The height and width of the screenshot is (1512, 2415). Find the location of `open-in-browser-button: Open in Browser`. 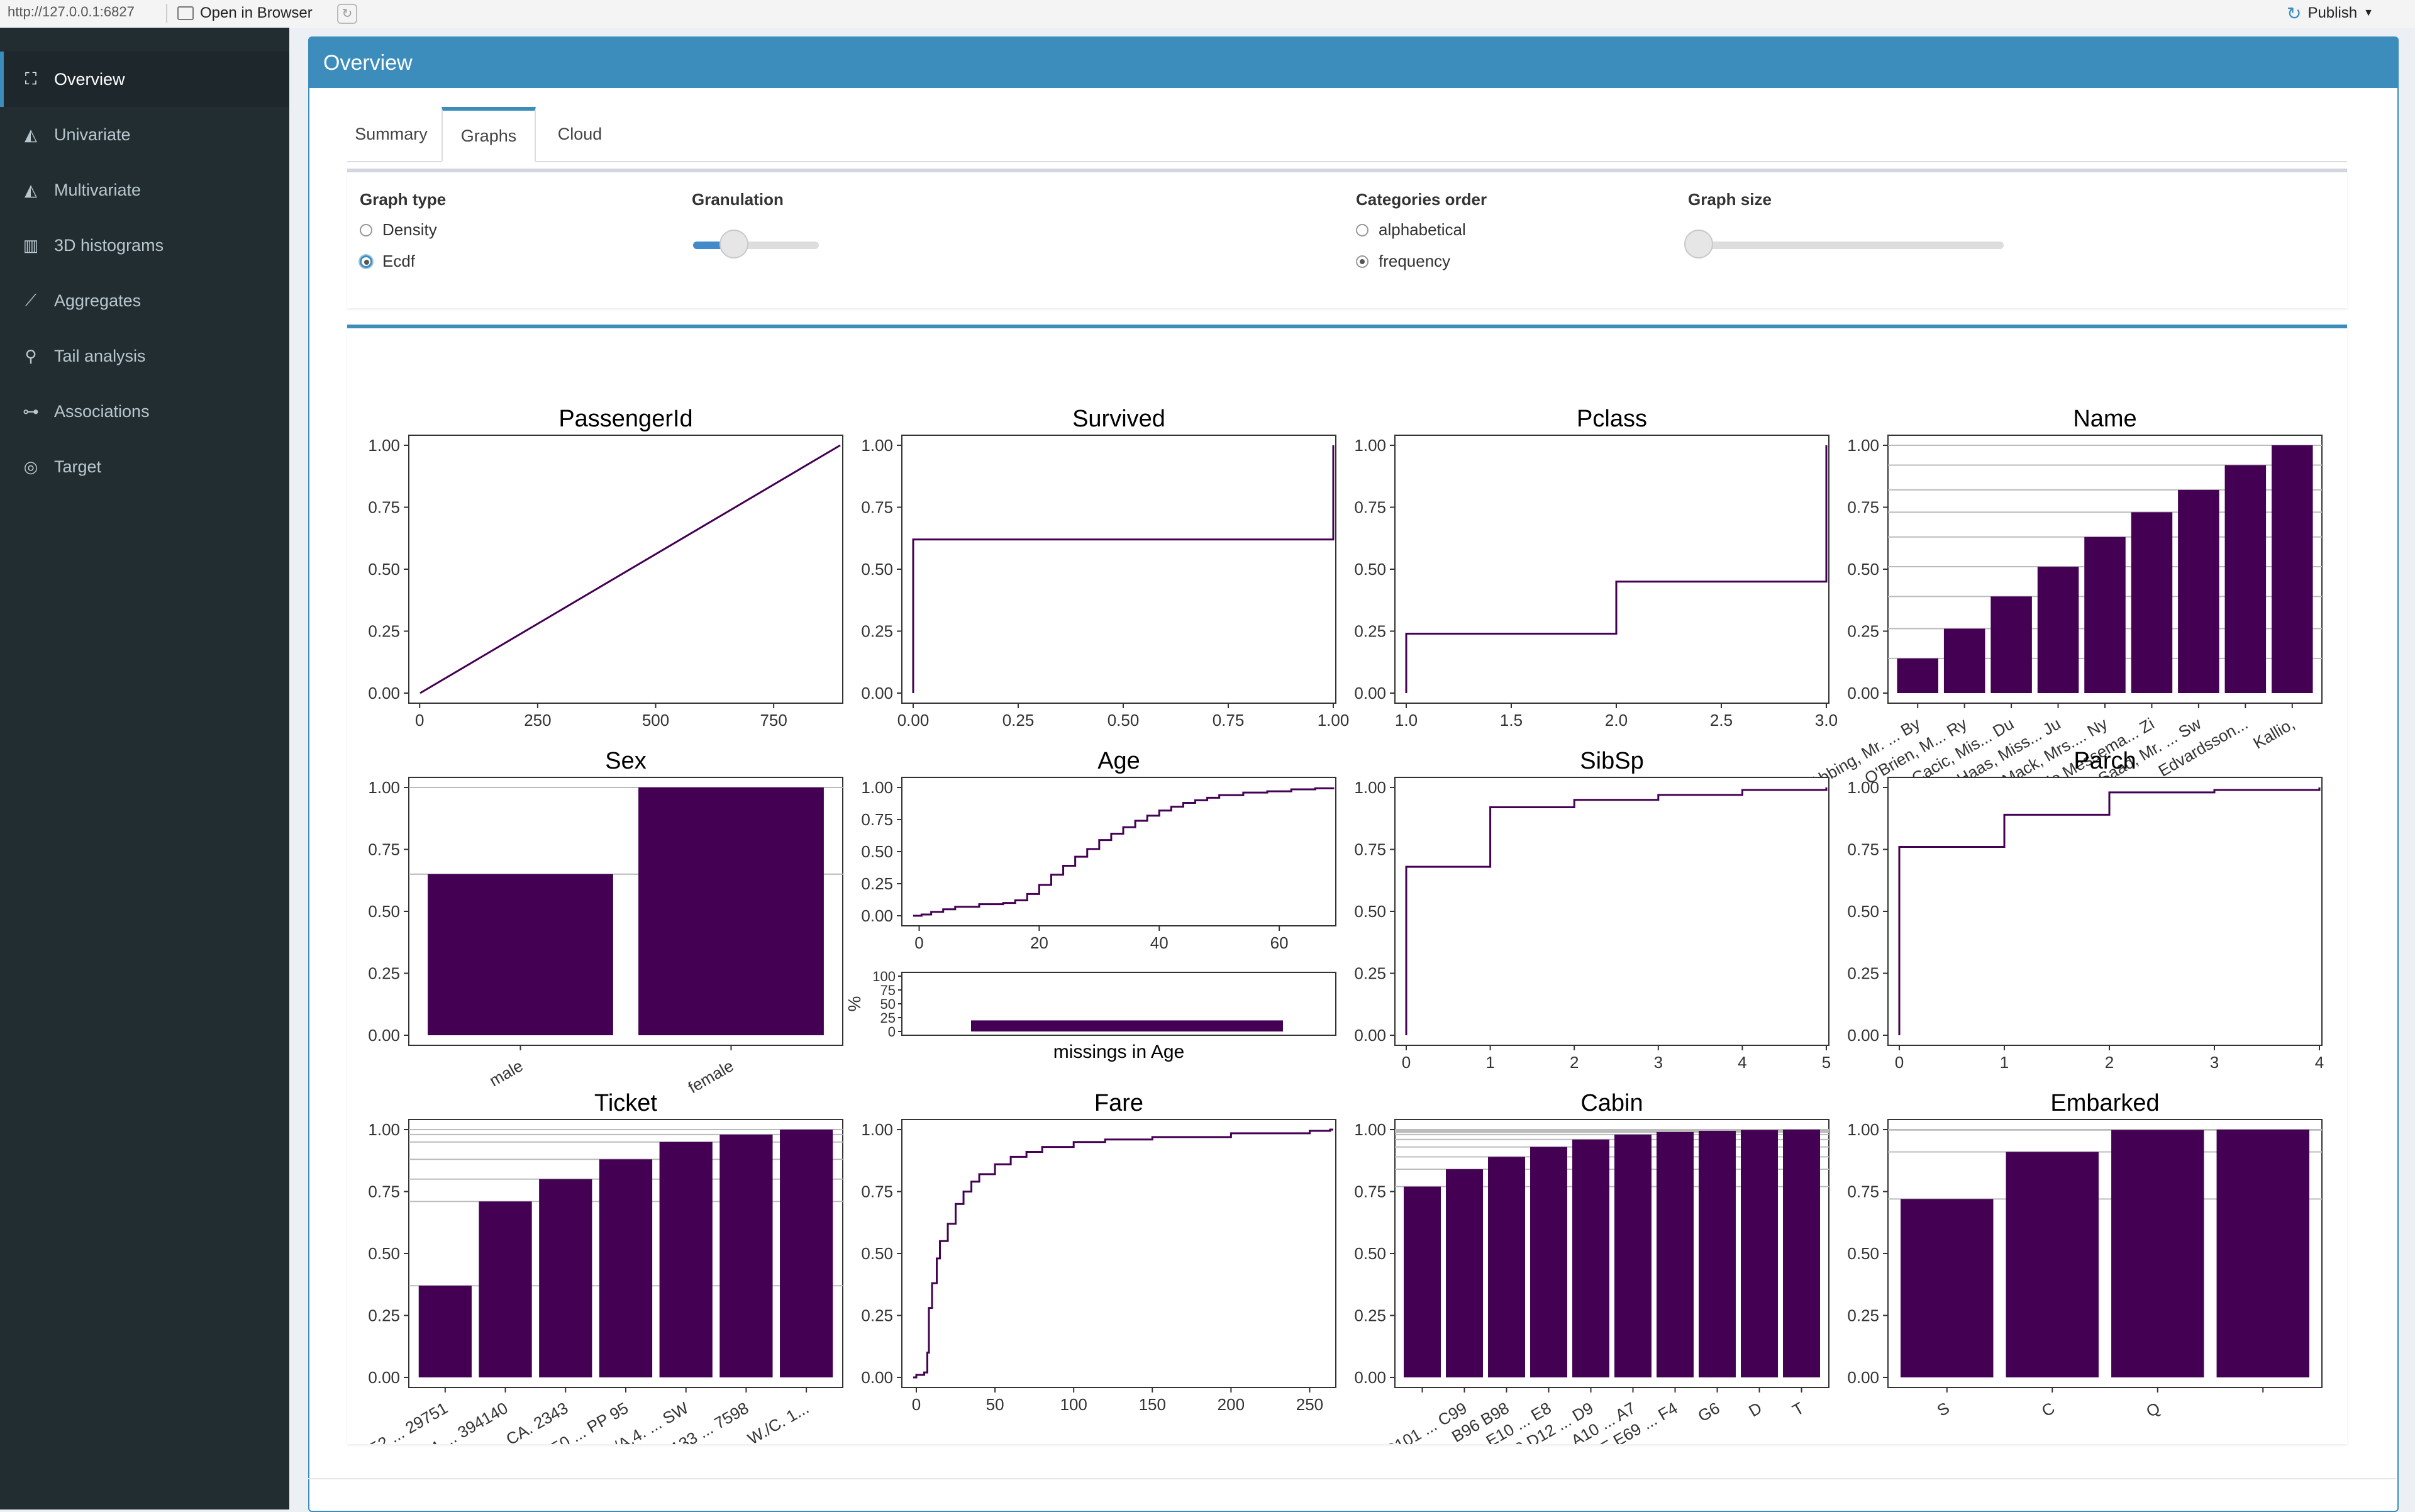

open-in-browser-button: Open in Browser is located at coordinates (245, 13).